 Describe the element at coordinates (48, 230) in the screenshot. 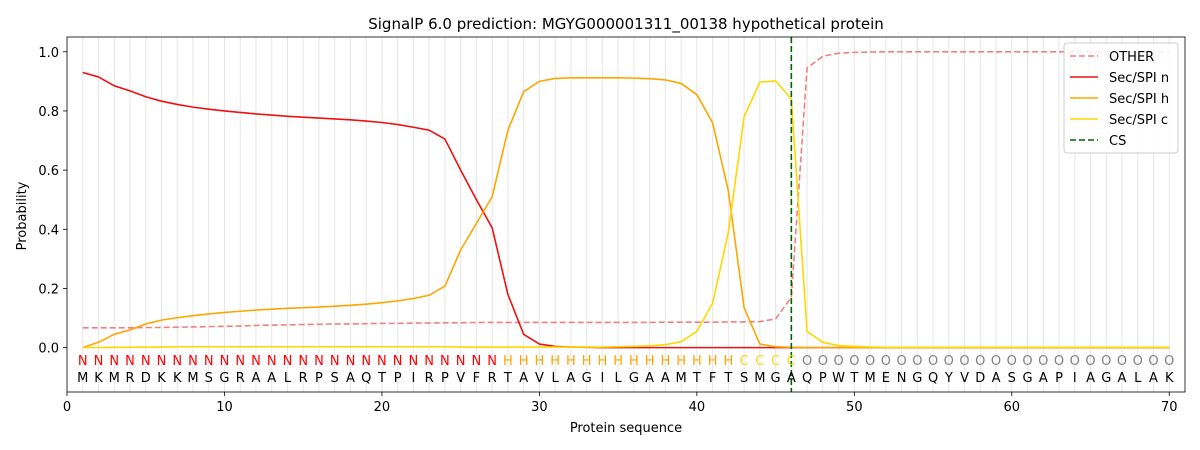

I see `y-tick-label: 0.4` at that location.